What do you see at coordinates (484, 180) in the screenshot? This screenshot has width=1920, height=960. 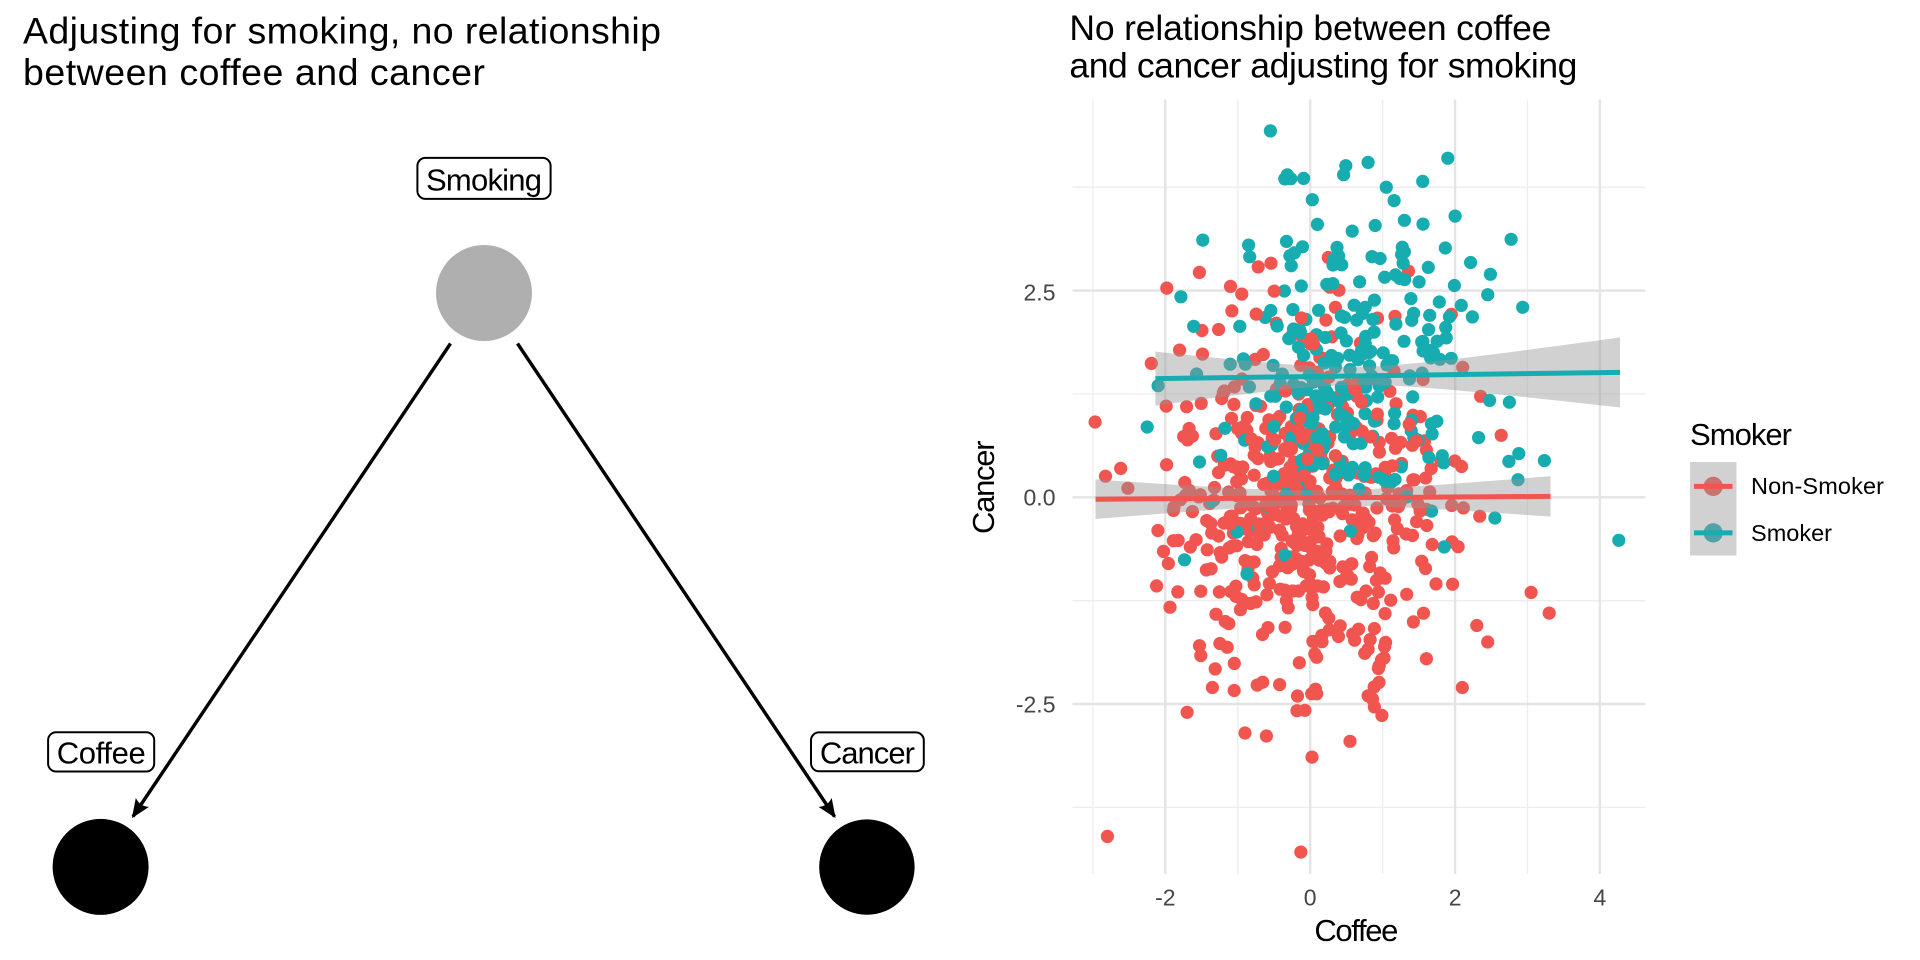 I see `svg-text: Smoking` at bounding box center [484, 180].